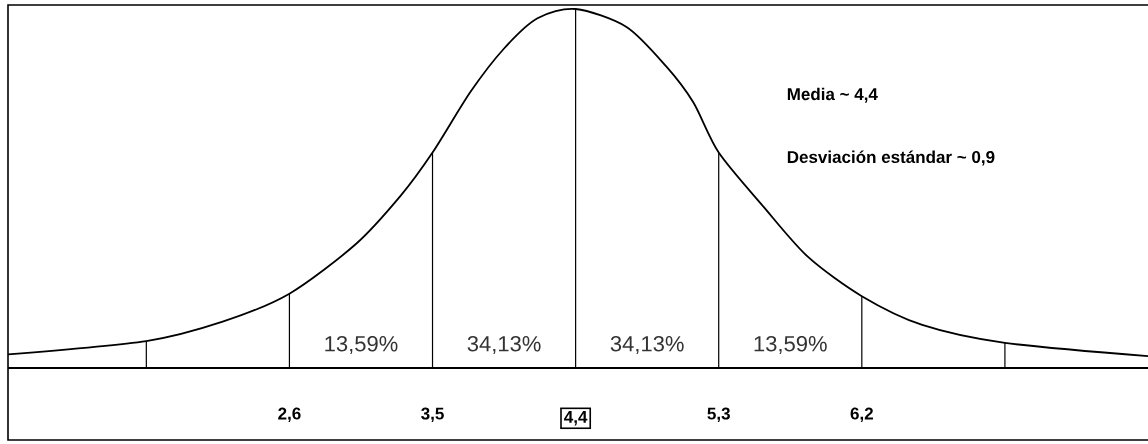 This screenshot has width=1148, height=444. Describe the element at coordinates (432, 415) in the screenshot. I see `x-tick-label: 3,5` at that location.